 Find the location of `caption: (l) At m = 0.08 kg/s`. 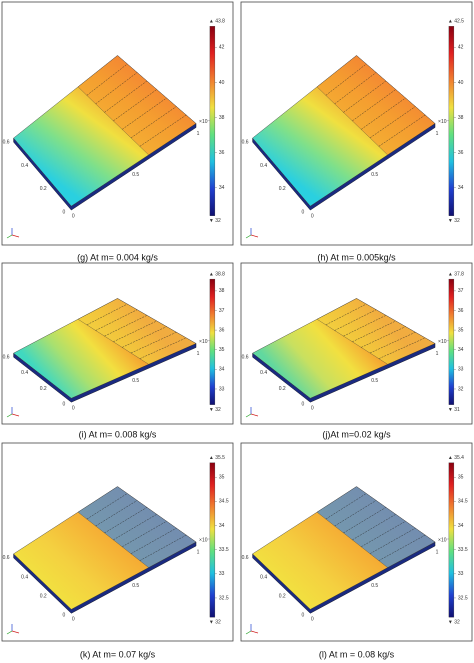

caption: (l) At m = 0.08 kg/s is located at coordinates (357, 654).